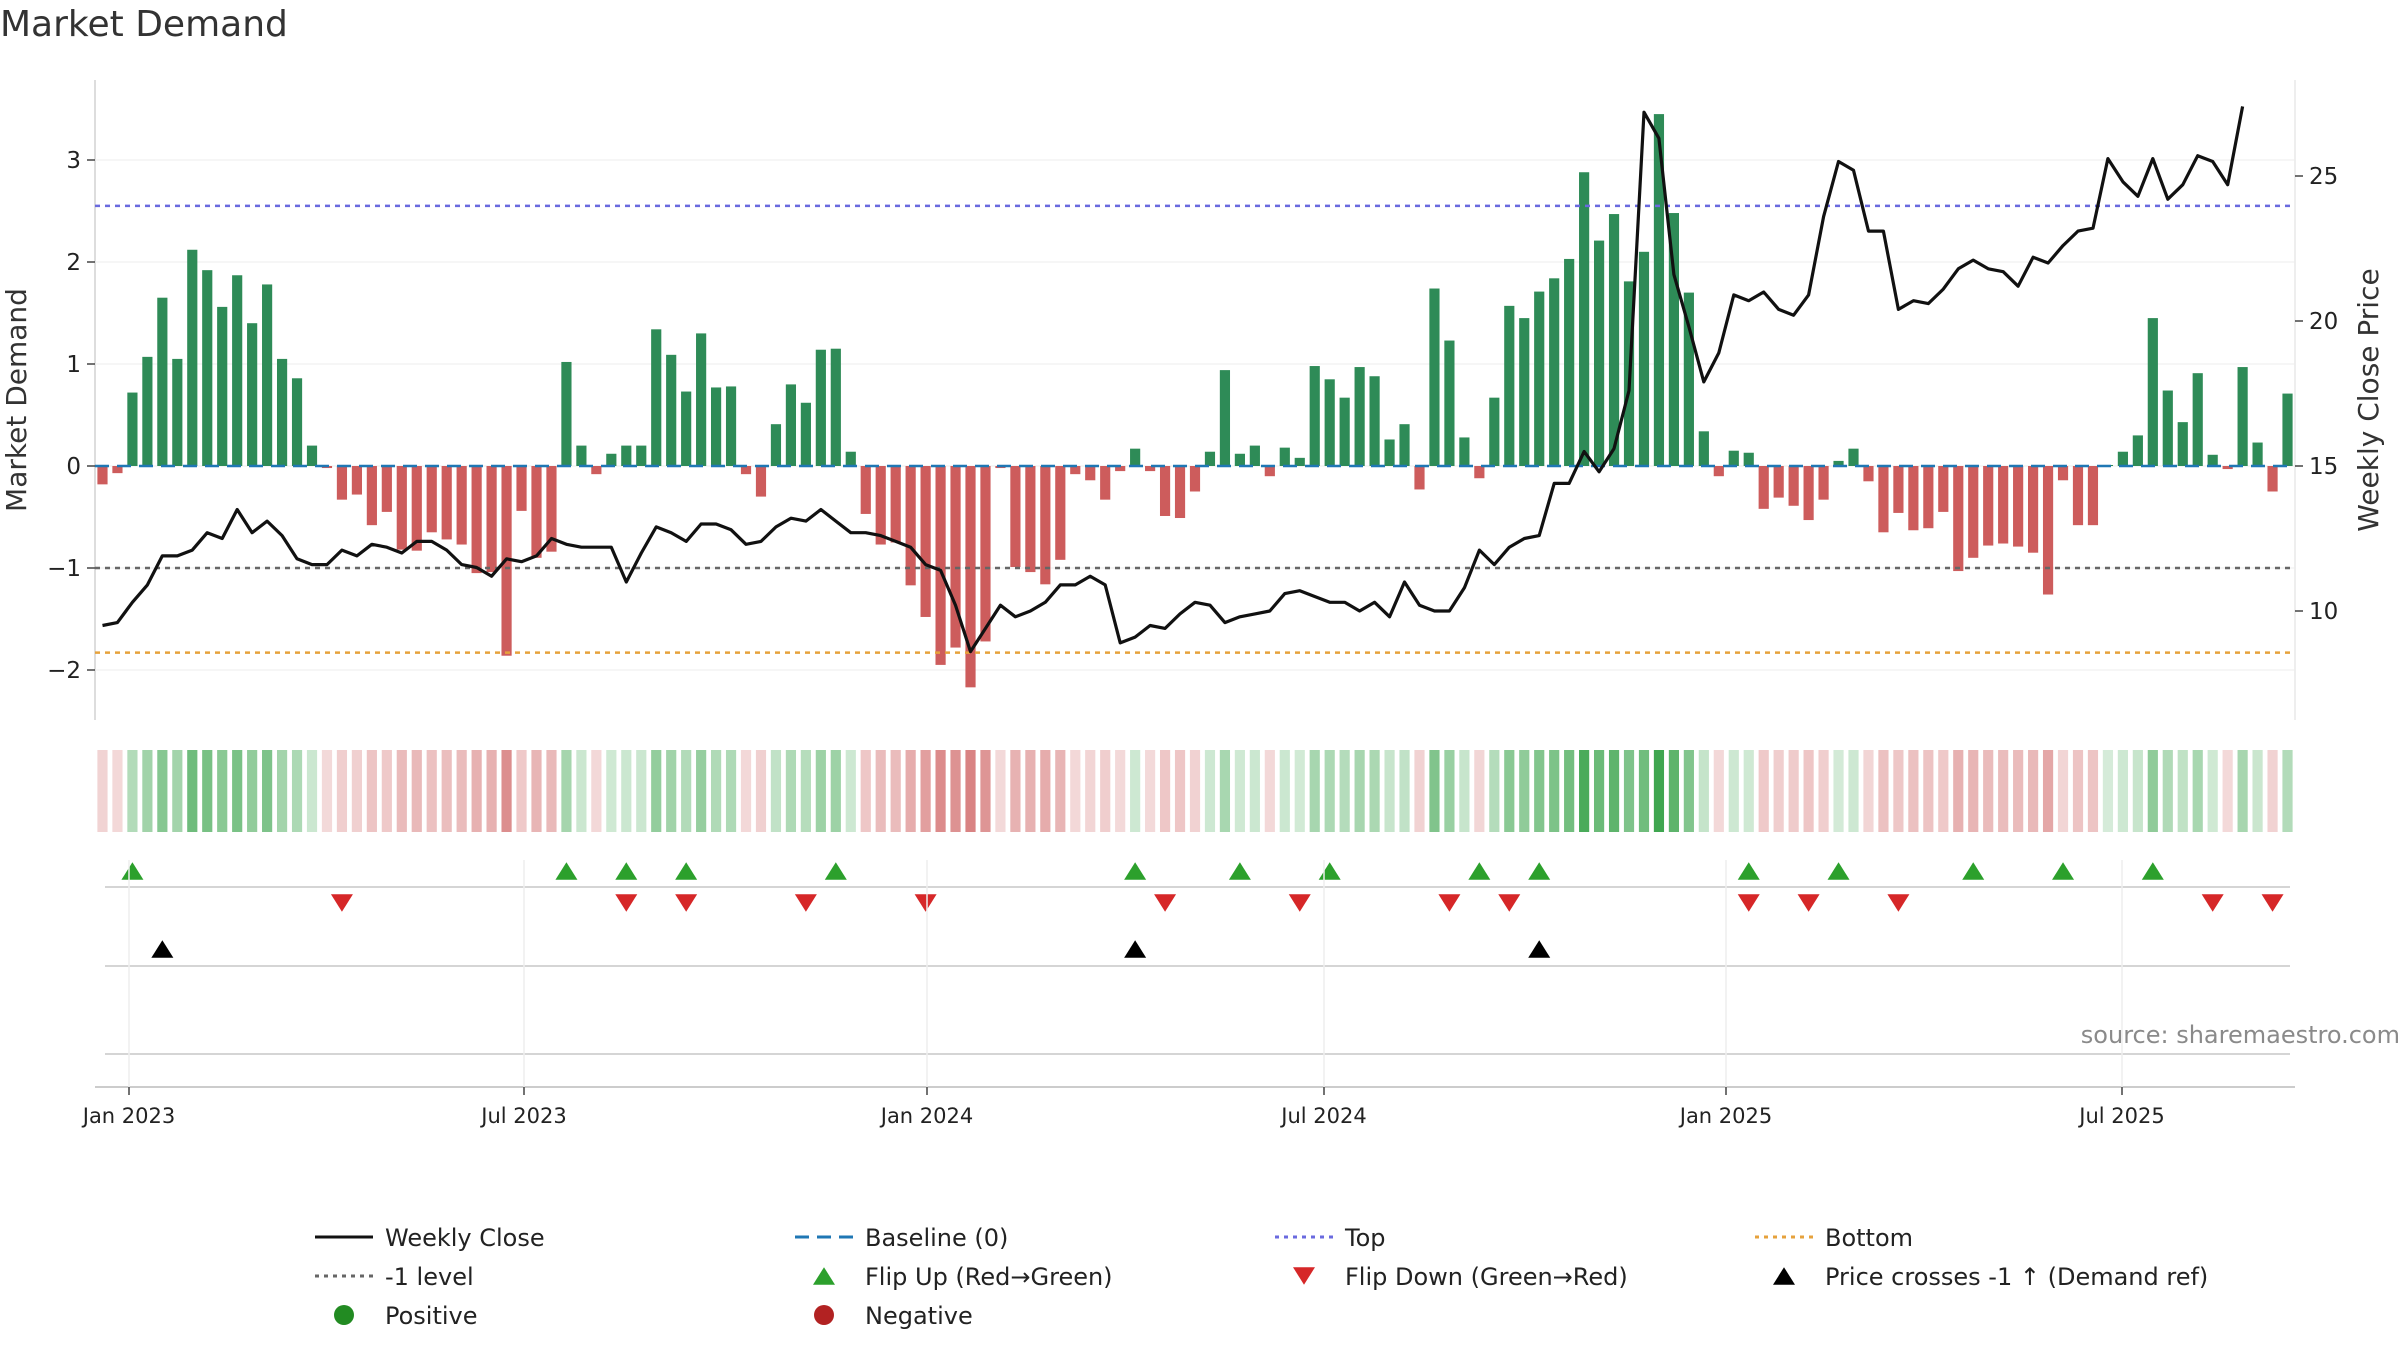 Image resolution: width=2400 pixels, height=1350 pixels. What do you see at coordinates (2120, 1116) in the screenshot?
I see `x-tick-label: Jul 2025` at bounding box center [2120, 1116].